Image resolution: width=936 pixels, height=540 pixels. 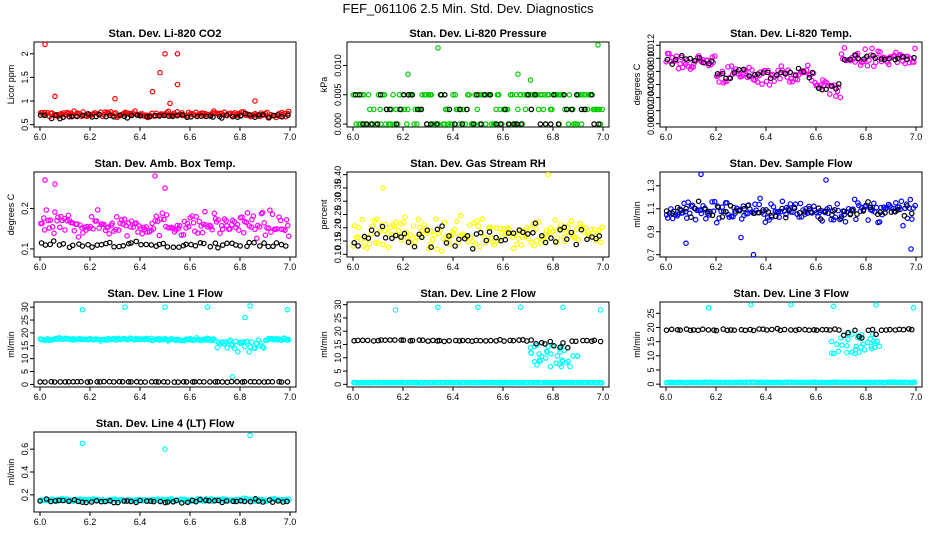 I want to click on y-tick-label: 20, so click(x=338, y=331).